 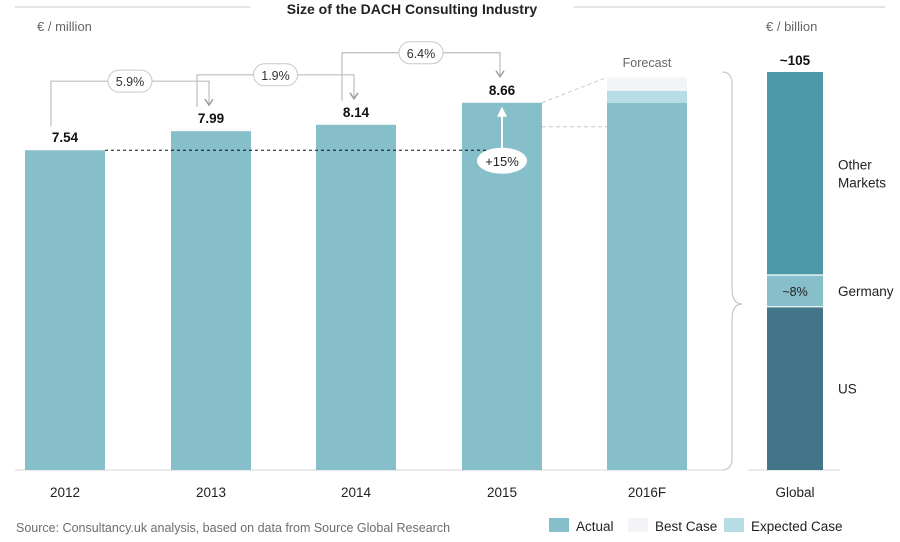 What do you see at coordinates (412, 9) in the screenshot?
I see `chart-title: Size of the DACH Consulting Industry` at bounding box center [412, 9].